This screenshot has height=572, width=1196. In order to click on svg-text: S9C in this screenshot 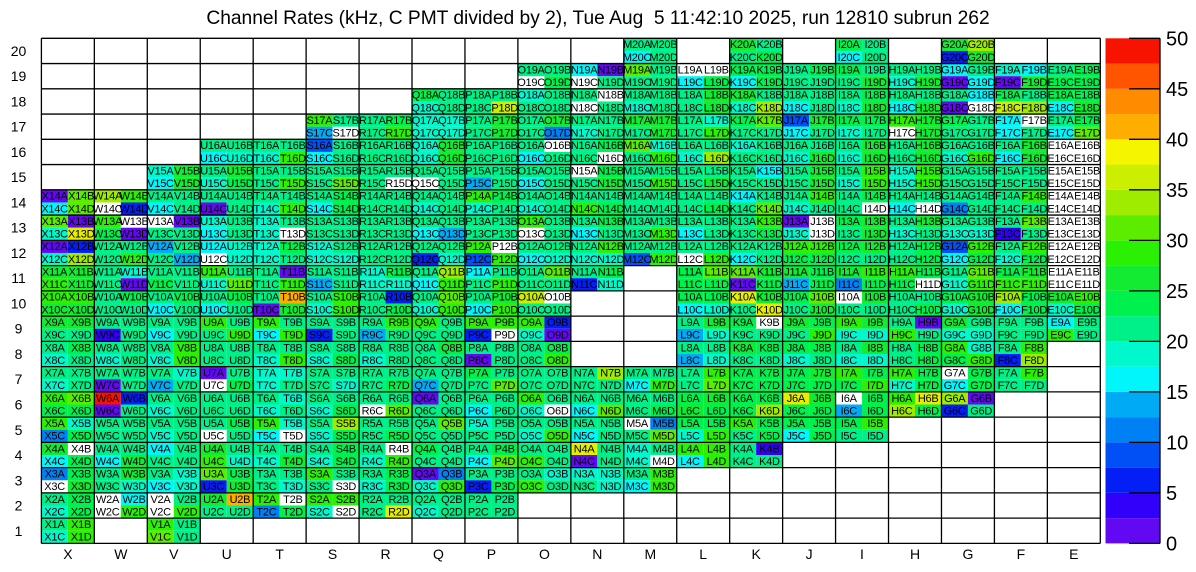, I will do `click(319, 336)`.